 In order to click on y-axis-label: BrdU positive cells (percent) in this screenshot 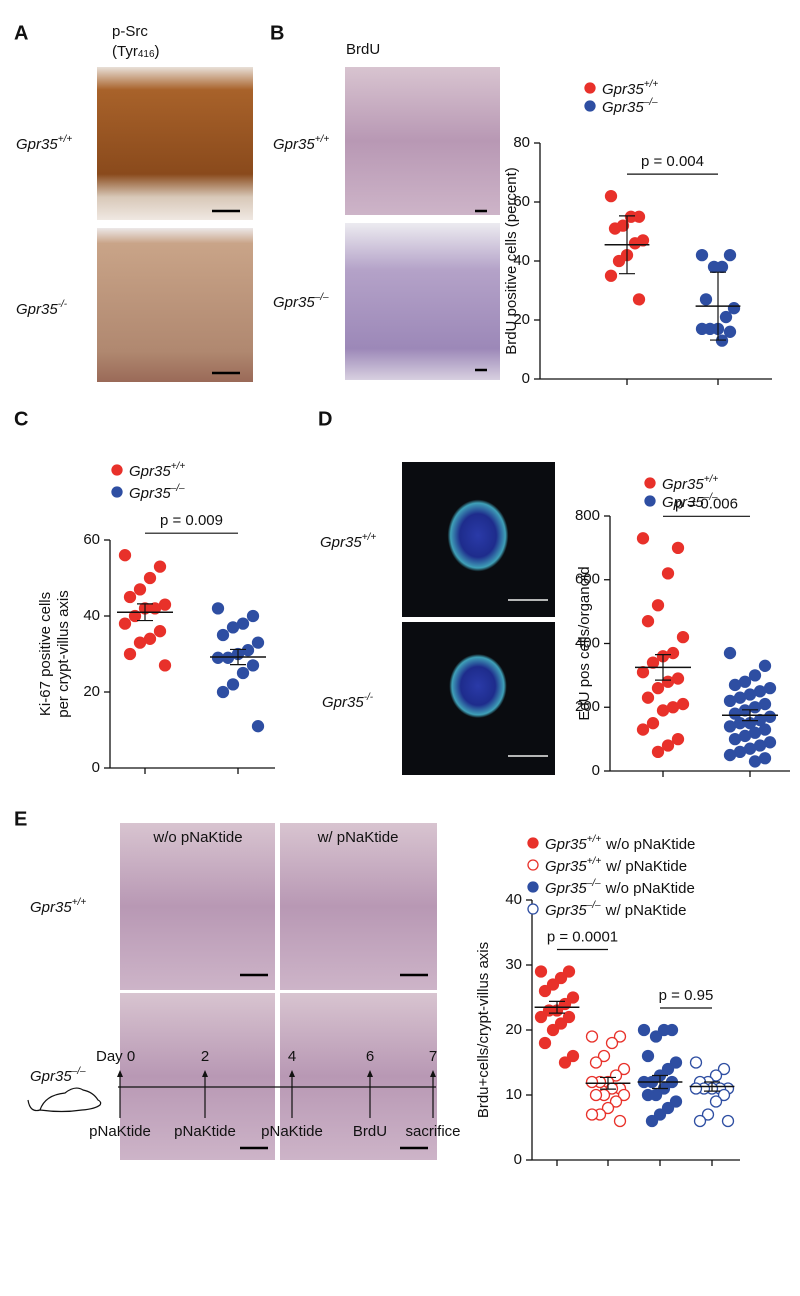, I will do `click(511, 261)`.